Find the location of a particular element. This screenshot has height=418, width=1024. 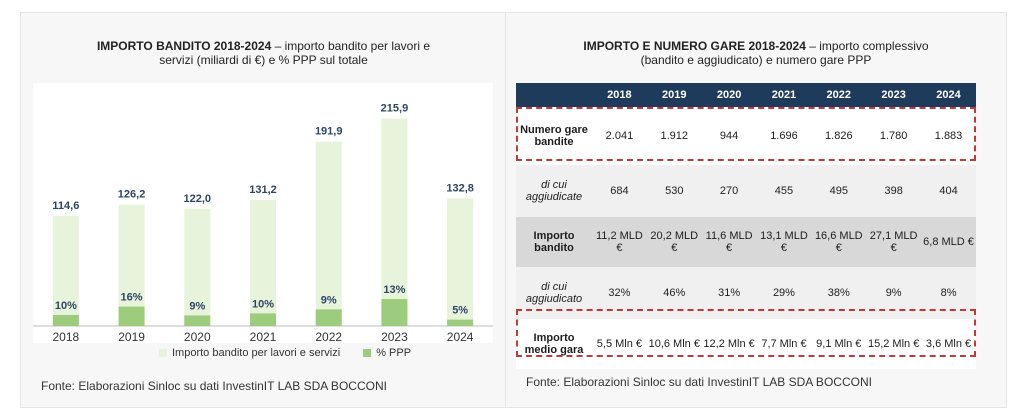

table-cell: 1.696 is located at coordinates (784, 136).